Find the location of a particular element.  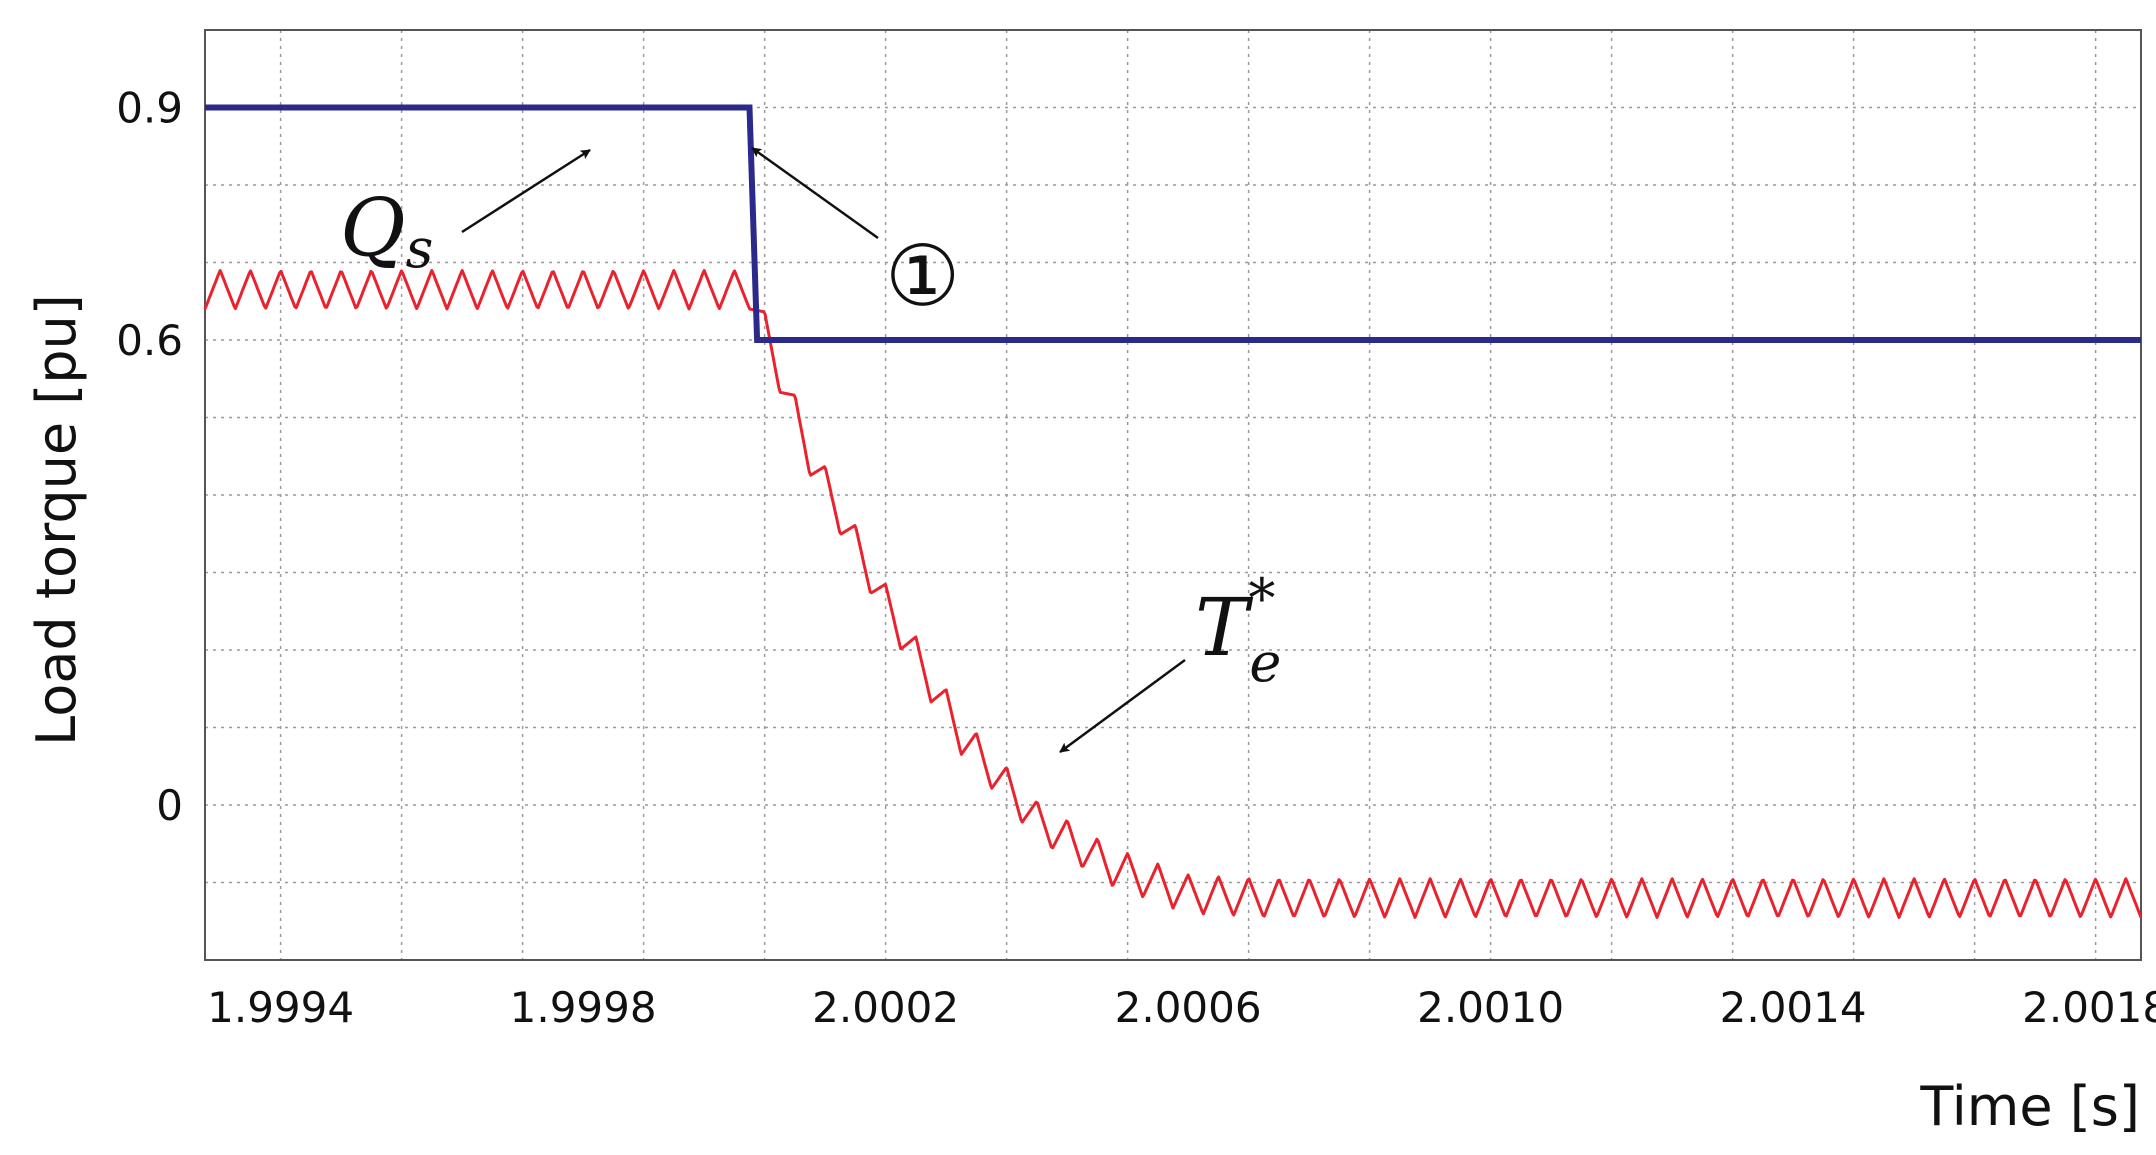

y-tick-label: 0 is located at coordinates (169, 805).